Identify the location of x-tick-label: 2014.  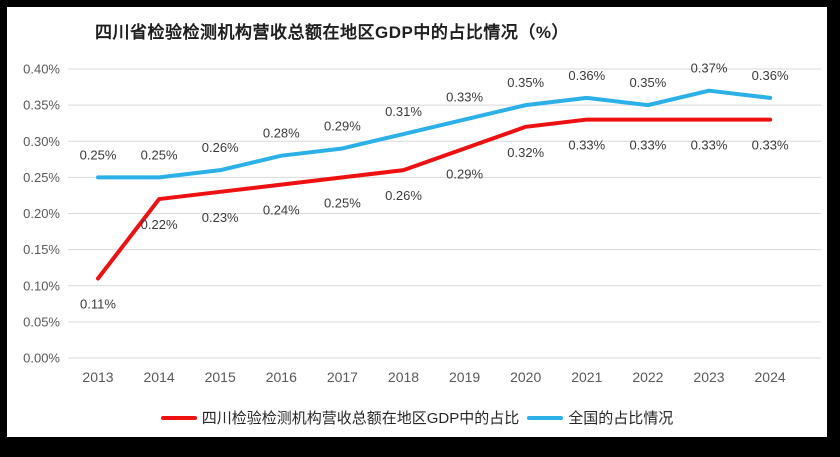
(159, 377).